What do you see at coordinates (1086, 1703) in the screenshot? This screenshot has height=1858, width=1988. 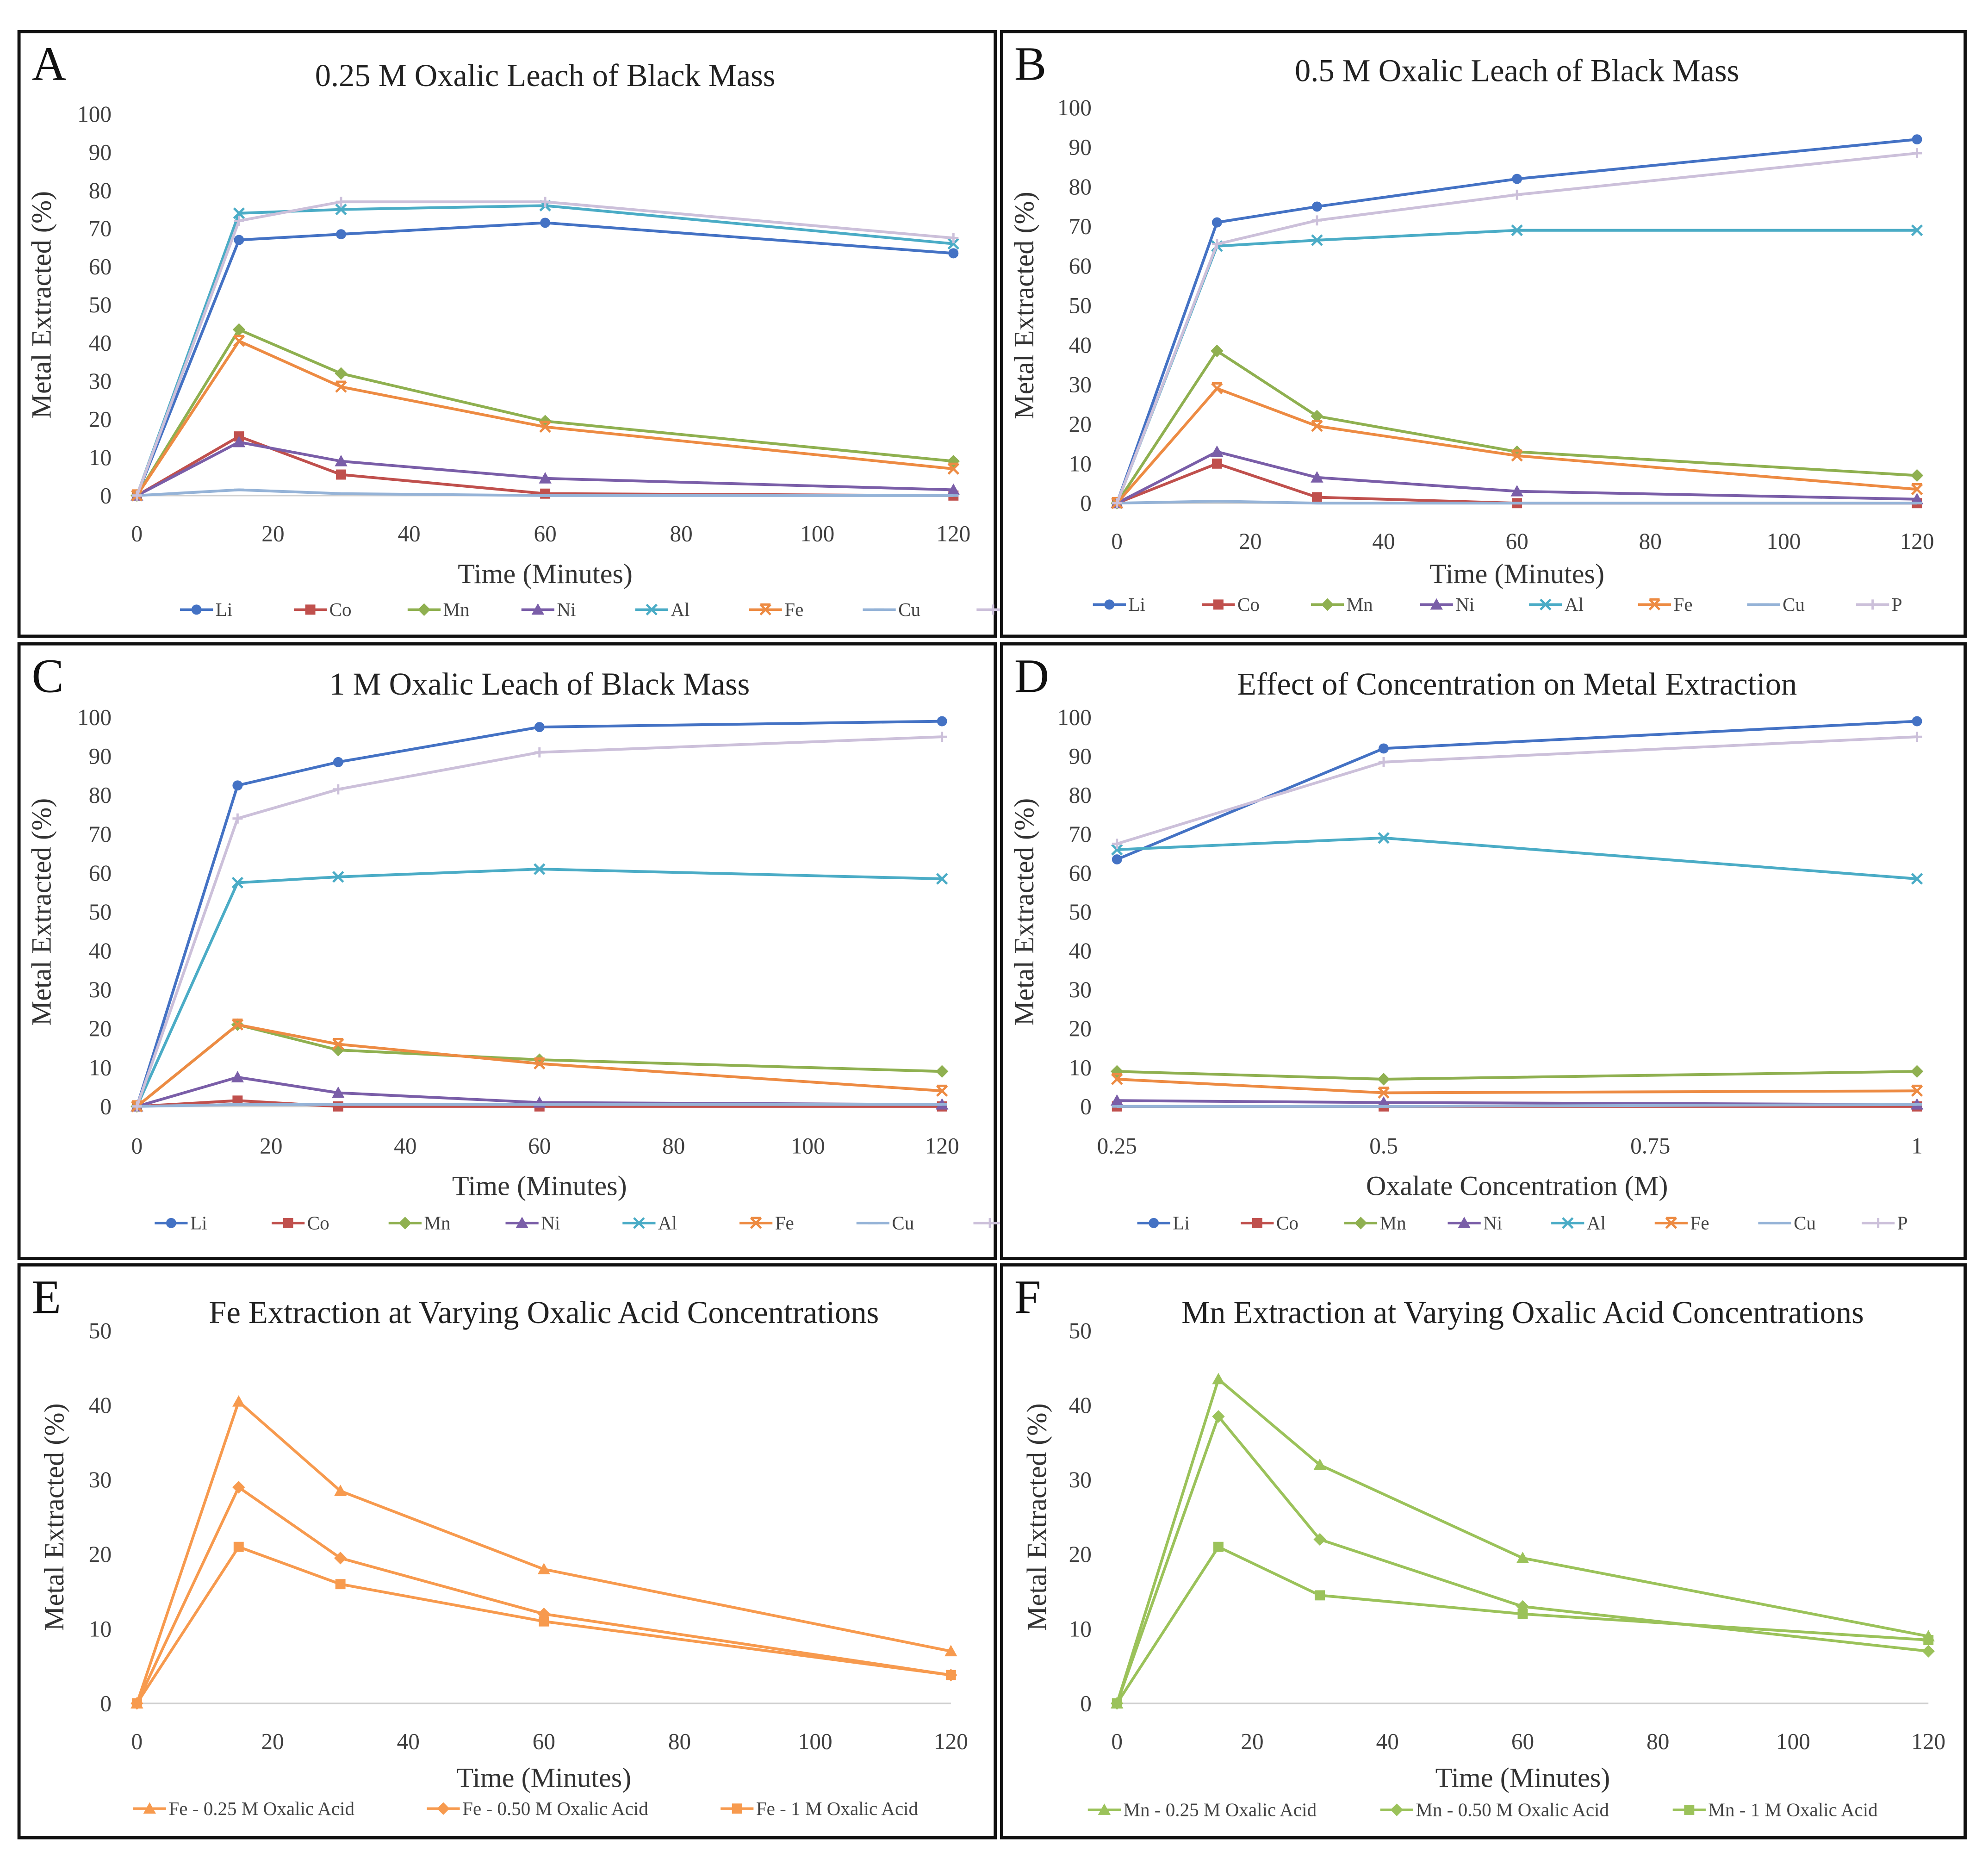 I see `y-tick-label: 0` at bounding box center [1086, 1703].